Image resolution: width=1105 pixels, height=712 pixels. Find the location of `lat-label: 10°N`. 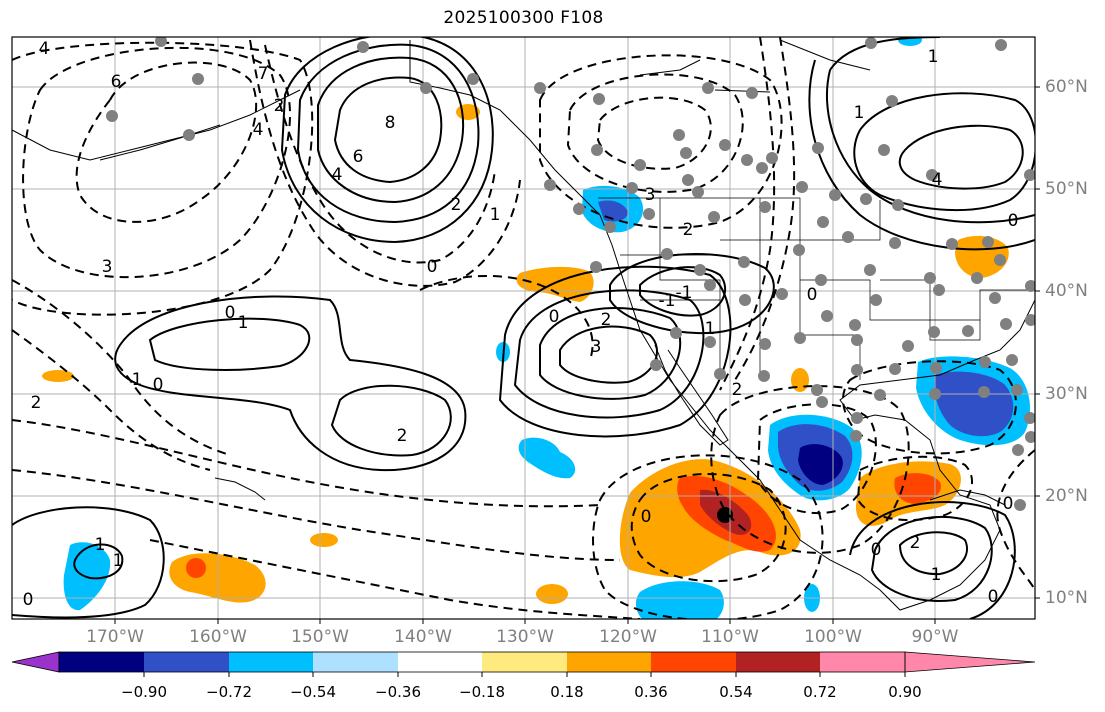

lat-label: 10°N is located at coordinates (1066, 598).